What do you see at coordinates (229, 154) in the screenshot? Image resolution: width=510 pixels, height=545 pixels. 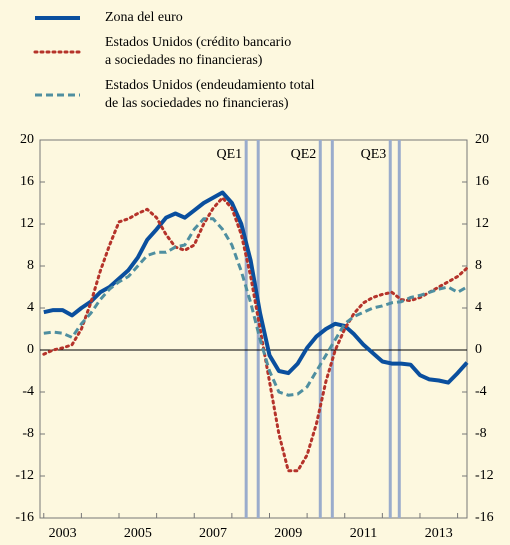 I see `qe-label: QE1` at bounding box center [229, 154].